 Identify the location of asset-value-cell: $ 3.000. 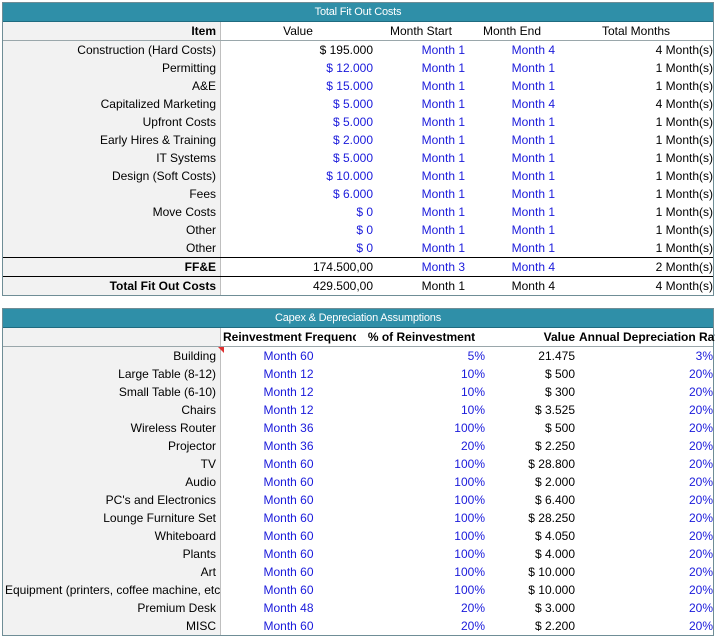
(554, 608).